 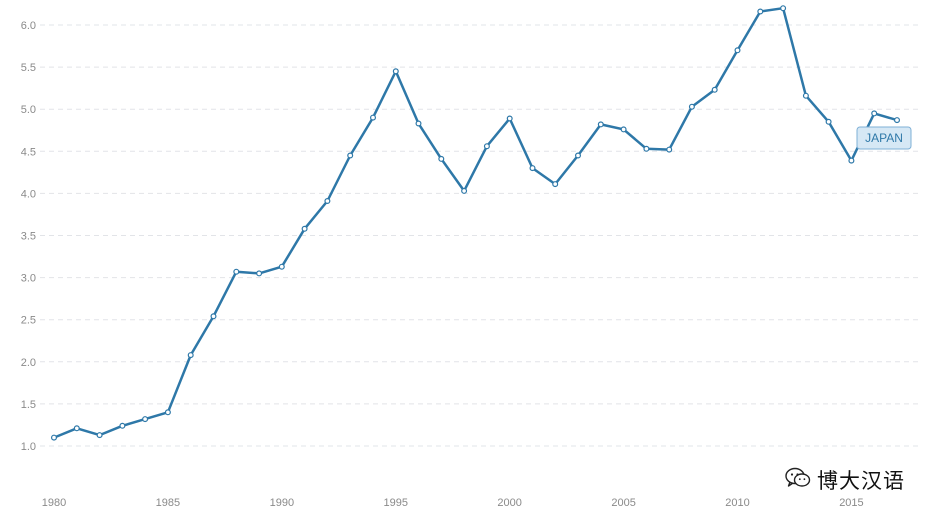 What do you see at coordinates (798, 480) in the screenshot?
I see `wechat-icon` at bounding box center [798, 480].